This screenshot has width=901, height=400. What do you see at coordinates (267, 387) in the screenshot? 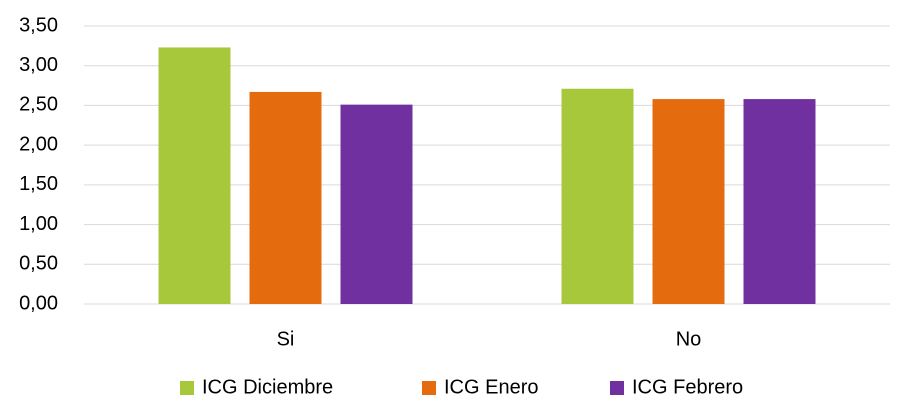
I see `legend-label: ICG Diciembre` at bounding box center [267, 387].